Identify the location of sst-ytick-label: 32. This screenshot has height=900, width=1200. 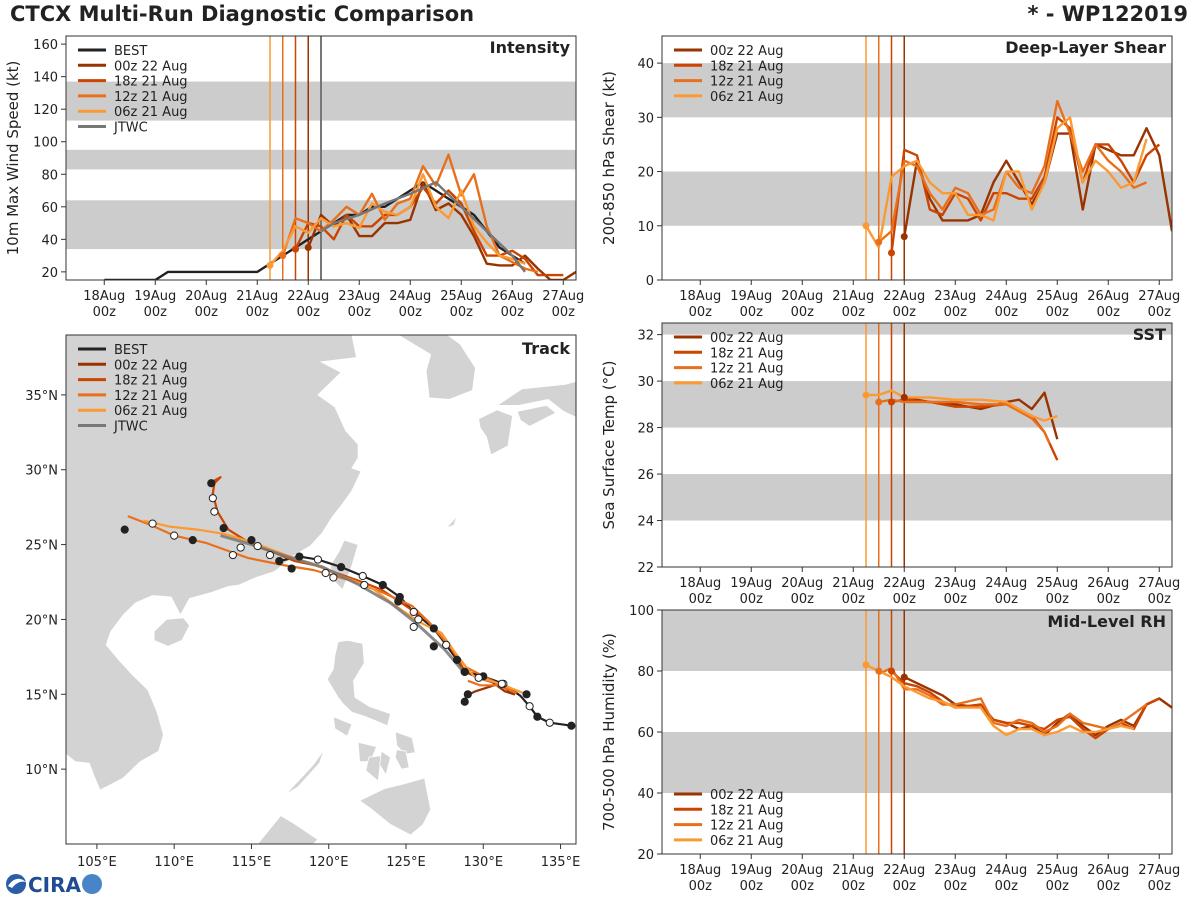
(645, 336).